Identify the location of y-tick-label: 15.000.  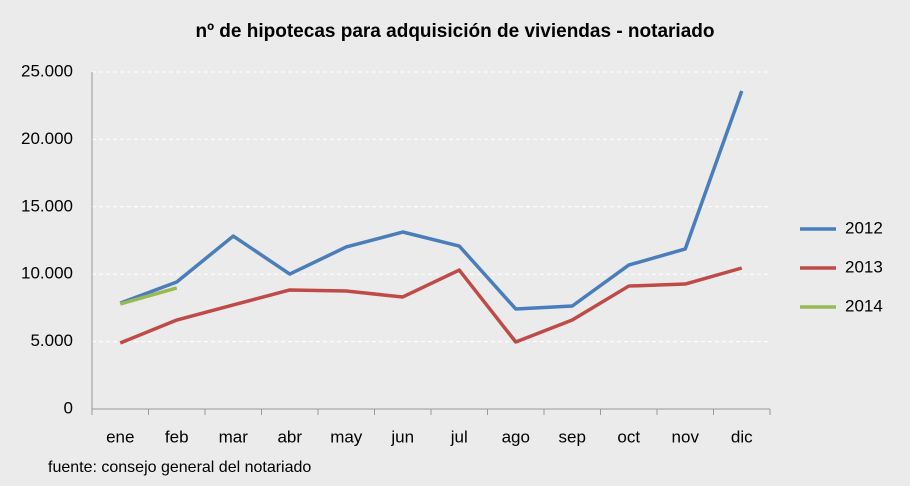
(47, 205).